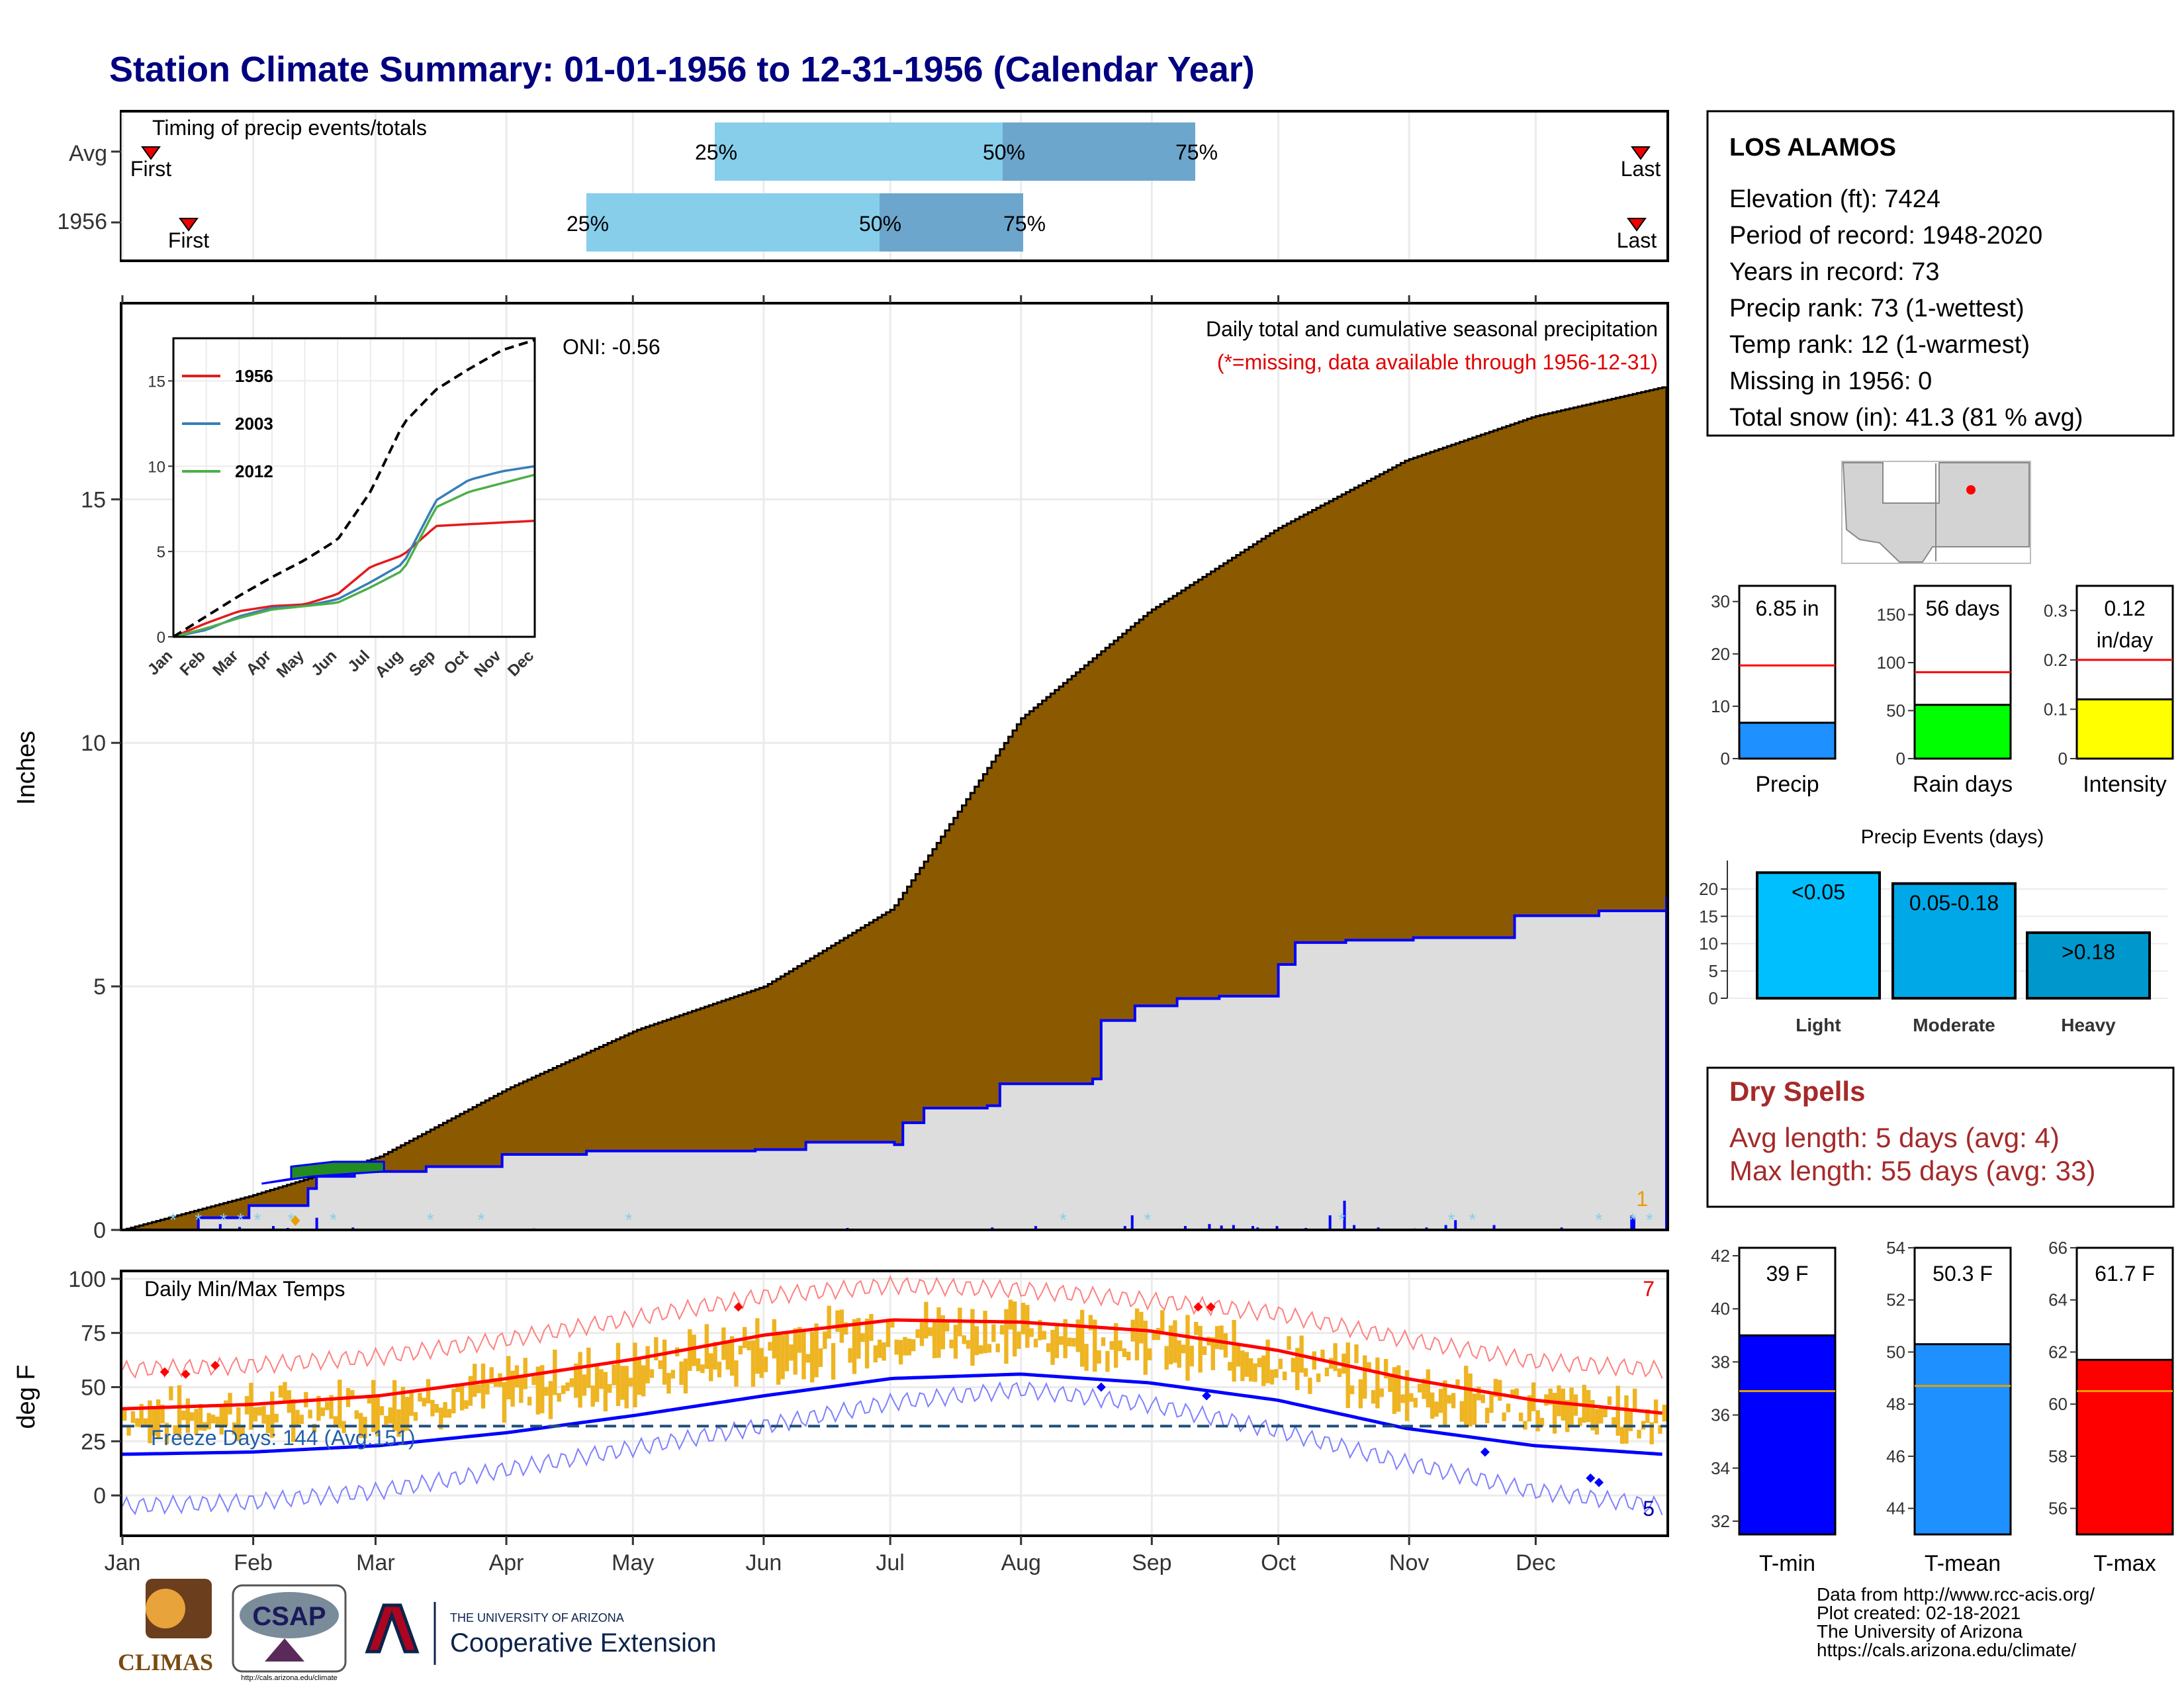 Image resolution: width=2184 pixels, height=1688 pixels. Describe the element at coordinates (1895, 1248) in the screenshot. I see `temp-summary-tick-label: 54` at that location.